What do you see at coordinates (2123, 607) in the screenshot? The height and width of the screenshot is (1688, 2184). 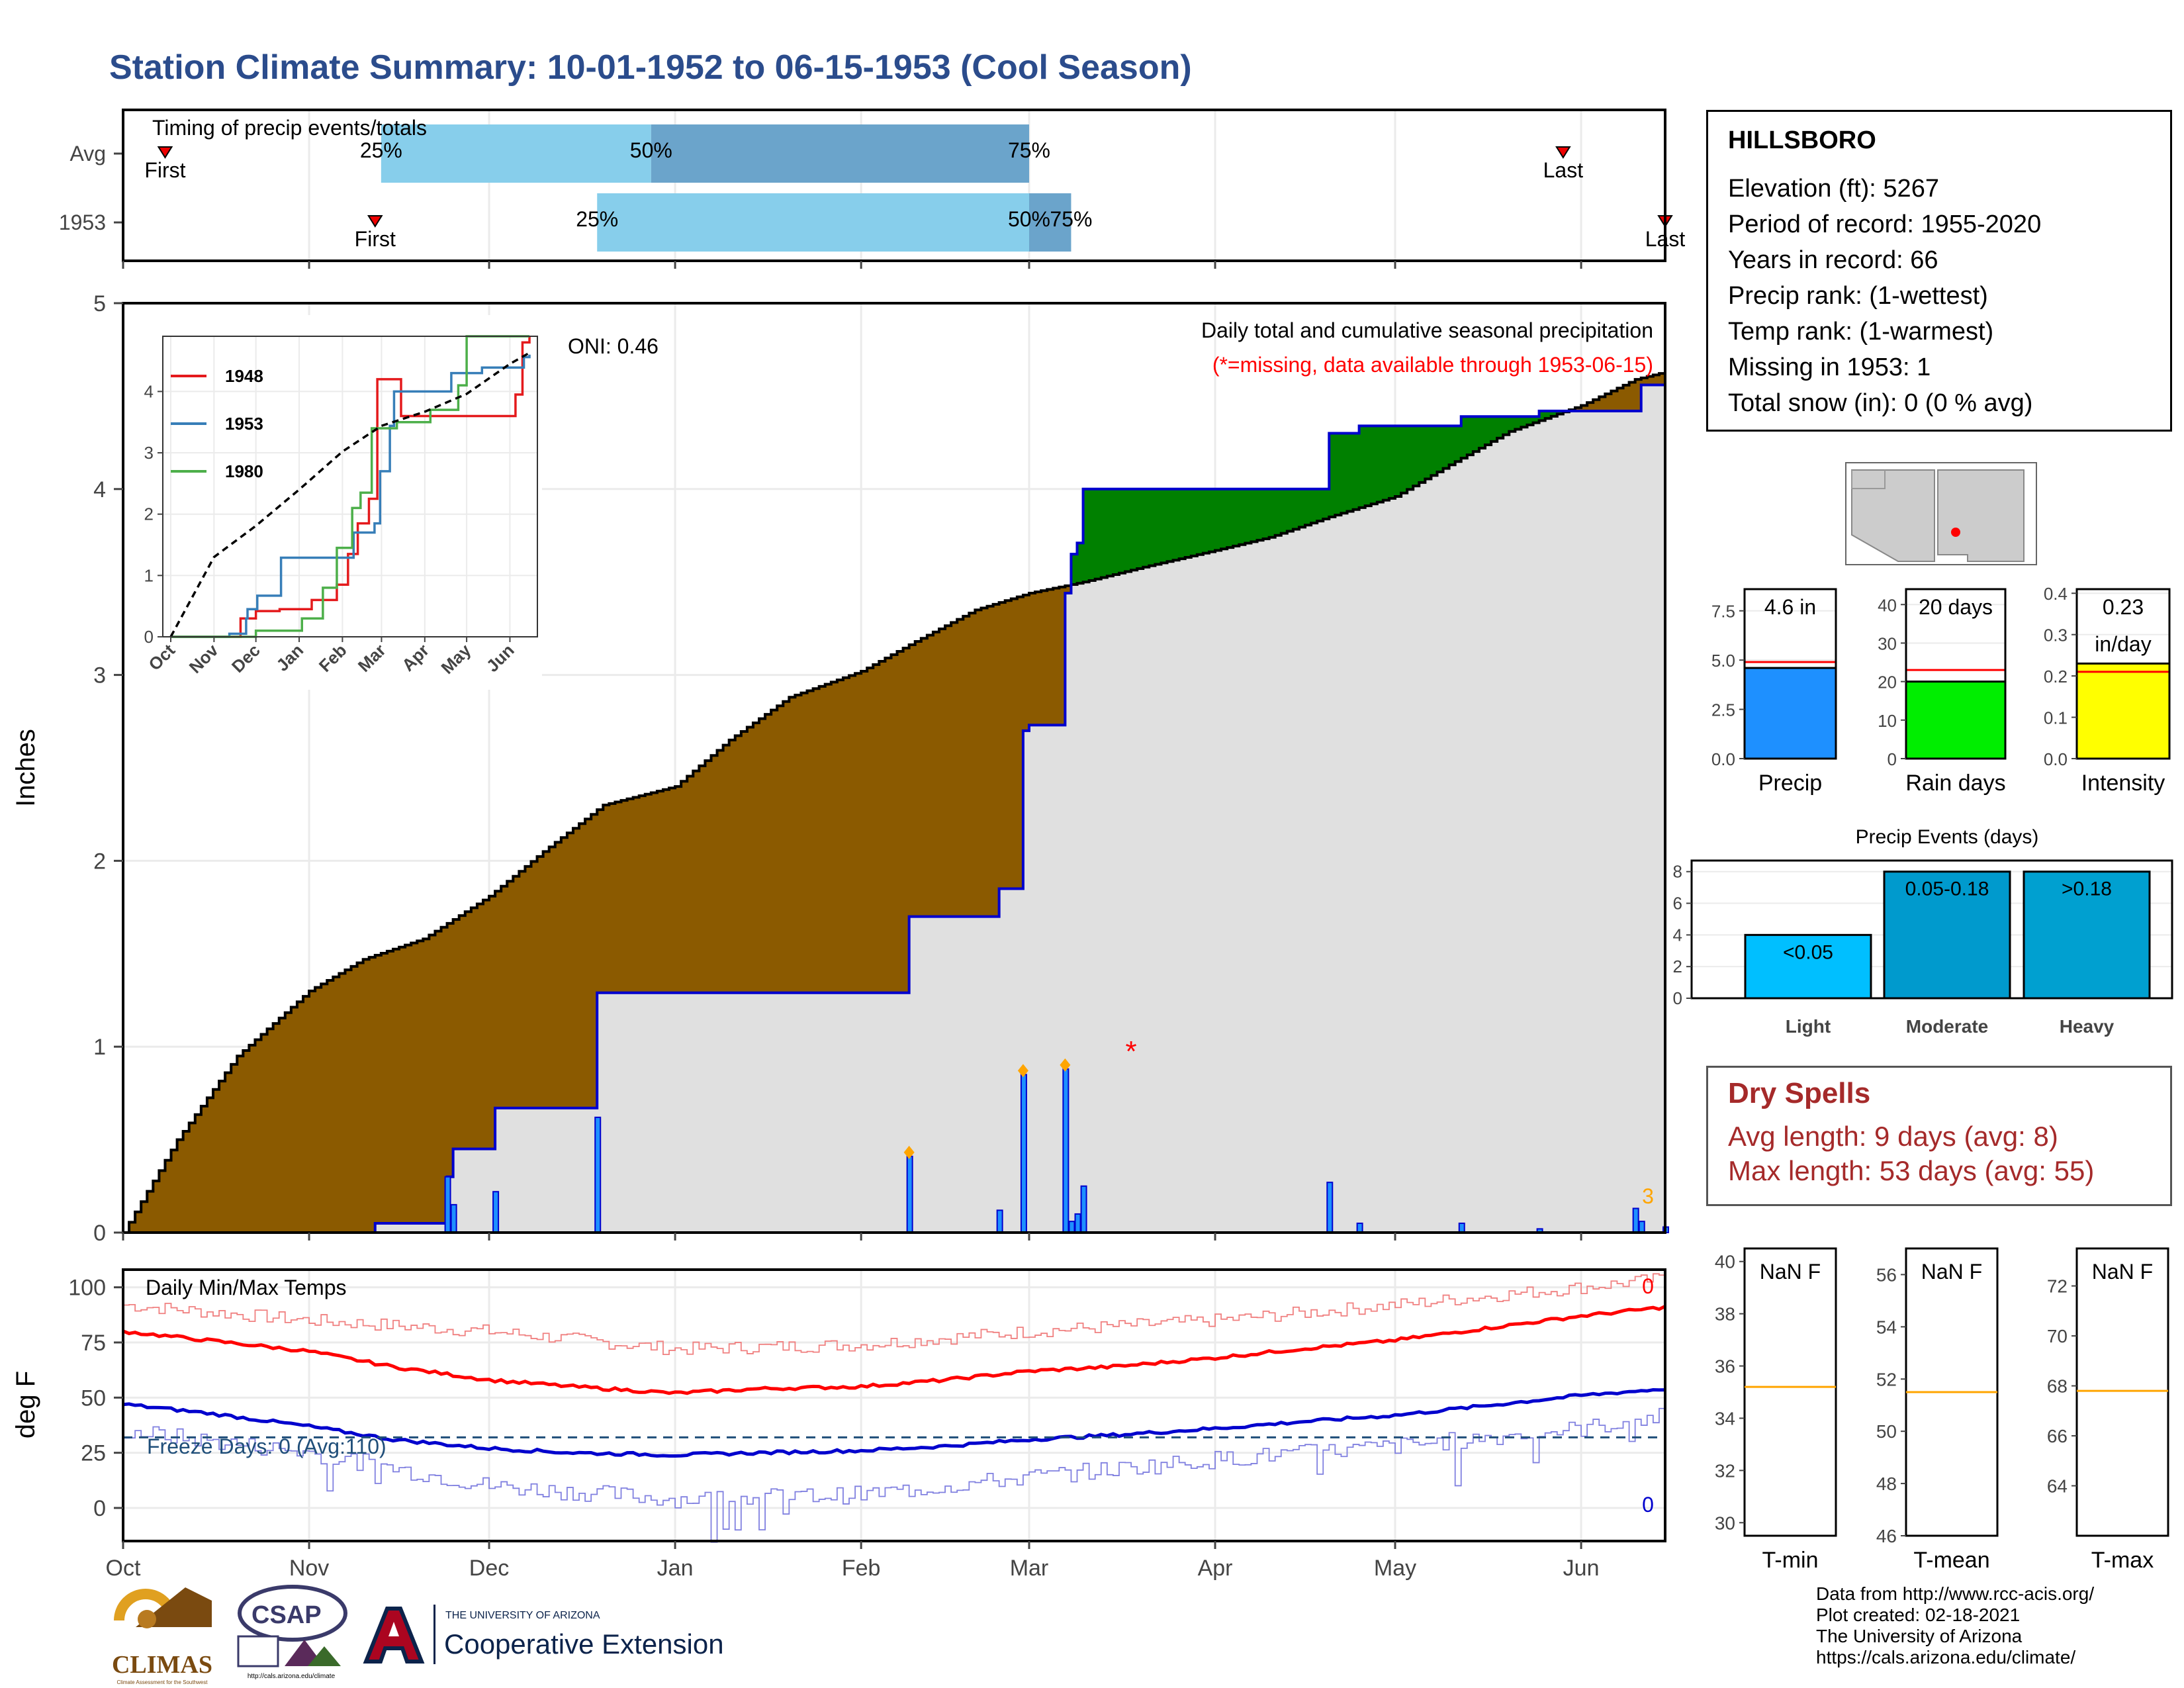 I see `mini-value-label: 0.23` at bounding box center [2123, 607].